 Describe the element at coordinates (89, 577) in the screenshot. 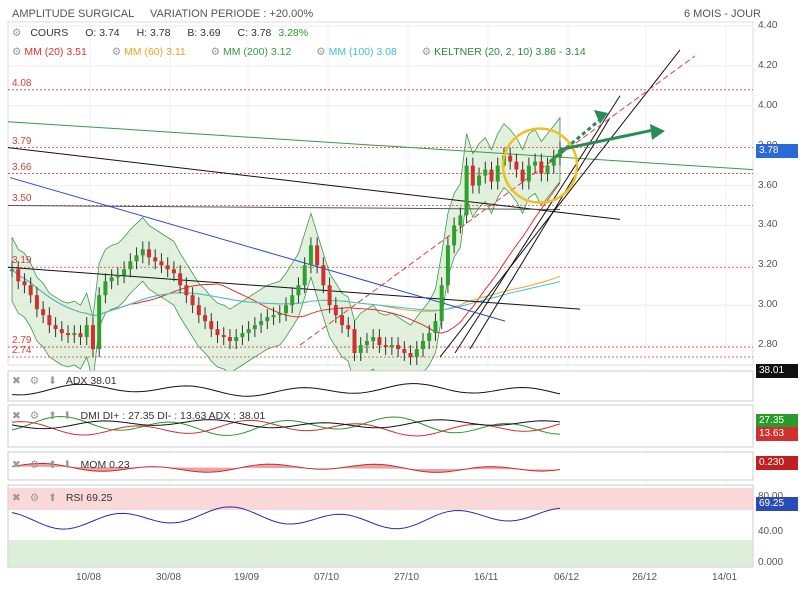

I see `x-tick-label: 10/08` at that location.